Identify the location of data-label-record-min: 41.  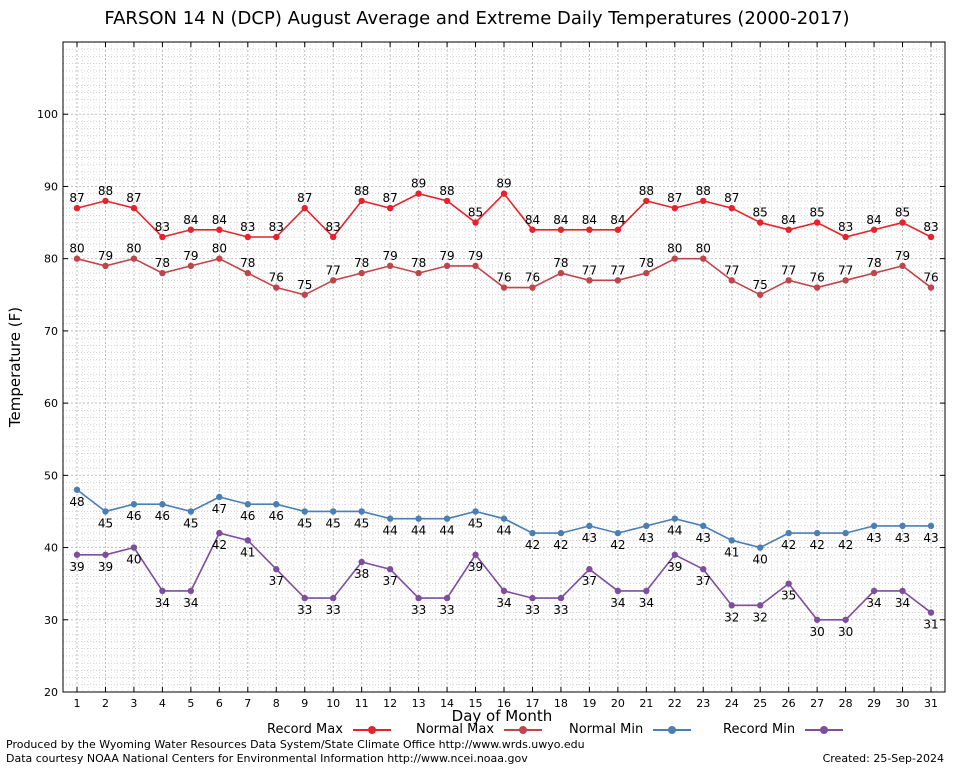
(247, 552).